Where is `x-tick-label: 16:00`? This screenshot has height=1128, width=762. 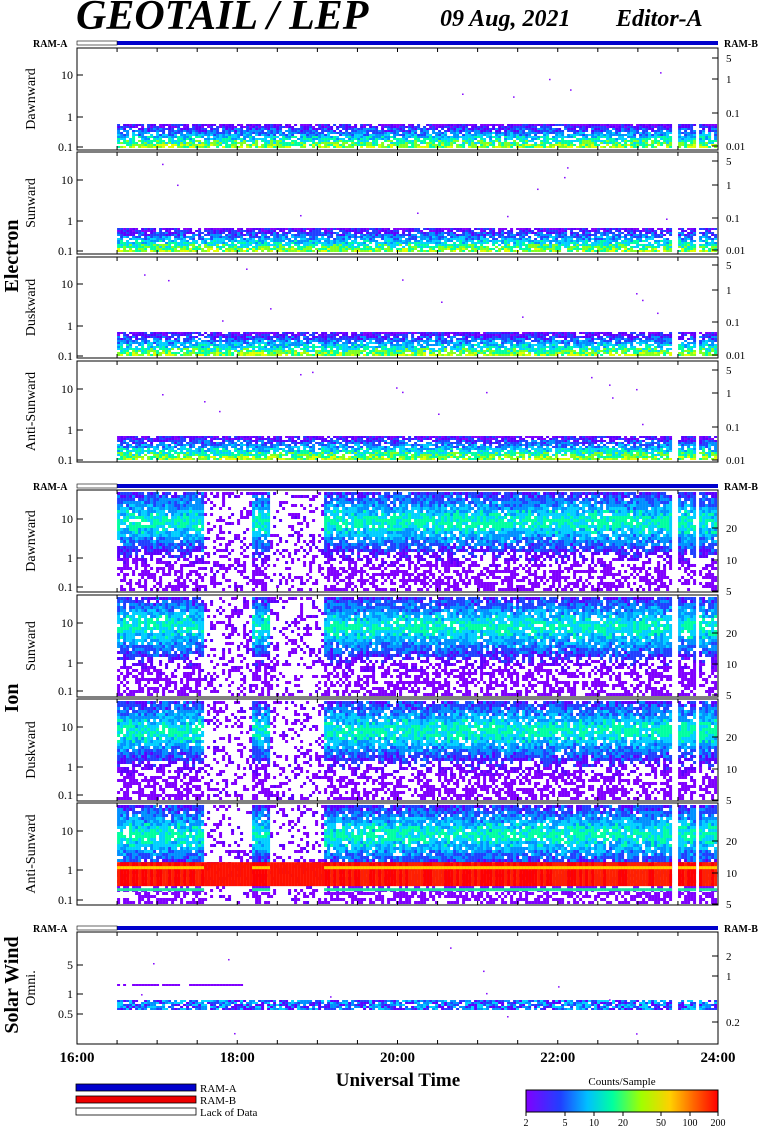
x-tick-label: 16:00 is located at coordinates (77, 1058).